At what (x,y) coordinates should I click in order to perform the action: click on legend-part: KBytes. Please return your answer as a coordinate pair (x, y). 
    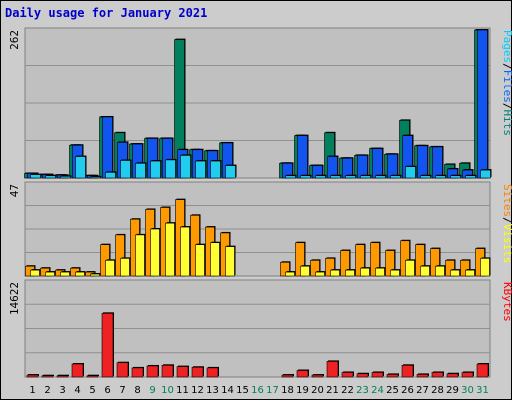
    Looking at the image, I should click on (506, 302).